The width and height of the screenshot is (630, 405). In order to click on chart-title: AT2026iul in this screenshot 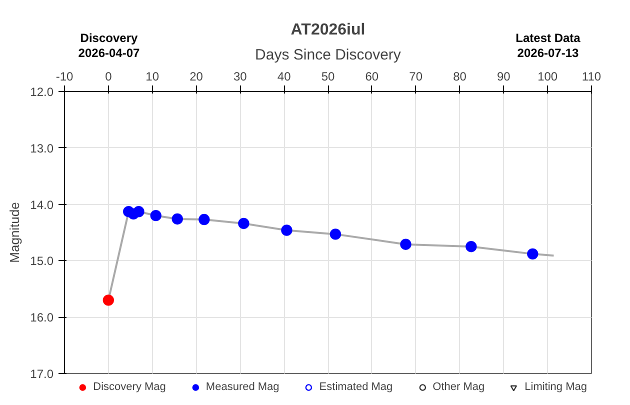, I will do `click(328, 30)`.